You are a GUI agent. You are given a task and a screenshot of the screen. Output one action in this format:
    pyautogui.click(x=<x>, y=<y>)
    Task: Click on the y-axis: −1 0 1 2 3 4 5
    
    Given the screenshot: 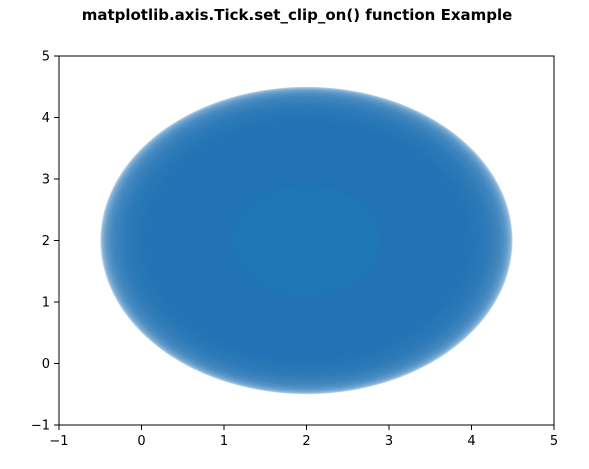 What is the action you would take?
    pyautogui.click(x=45, y=242)
    